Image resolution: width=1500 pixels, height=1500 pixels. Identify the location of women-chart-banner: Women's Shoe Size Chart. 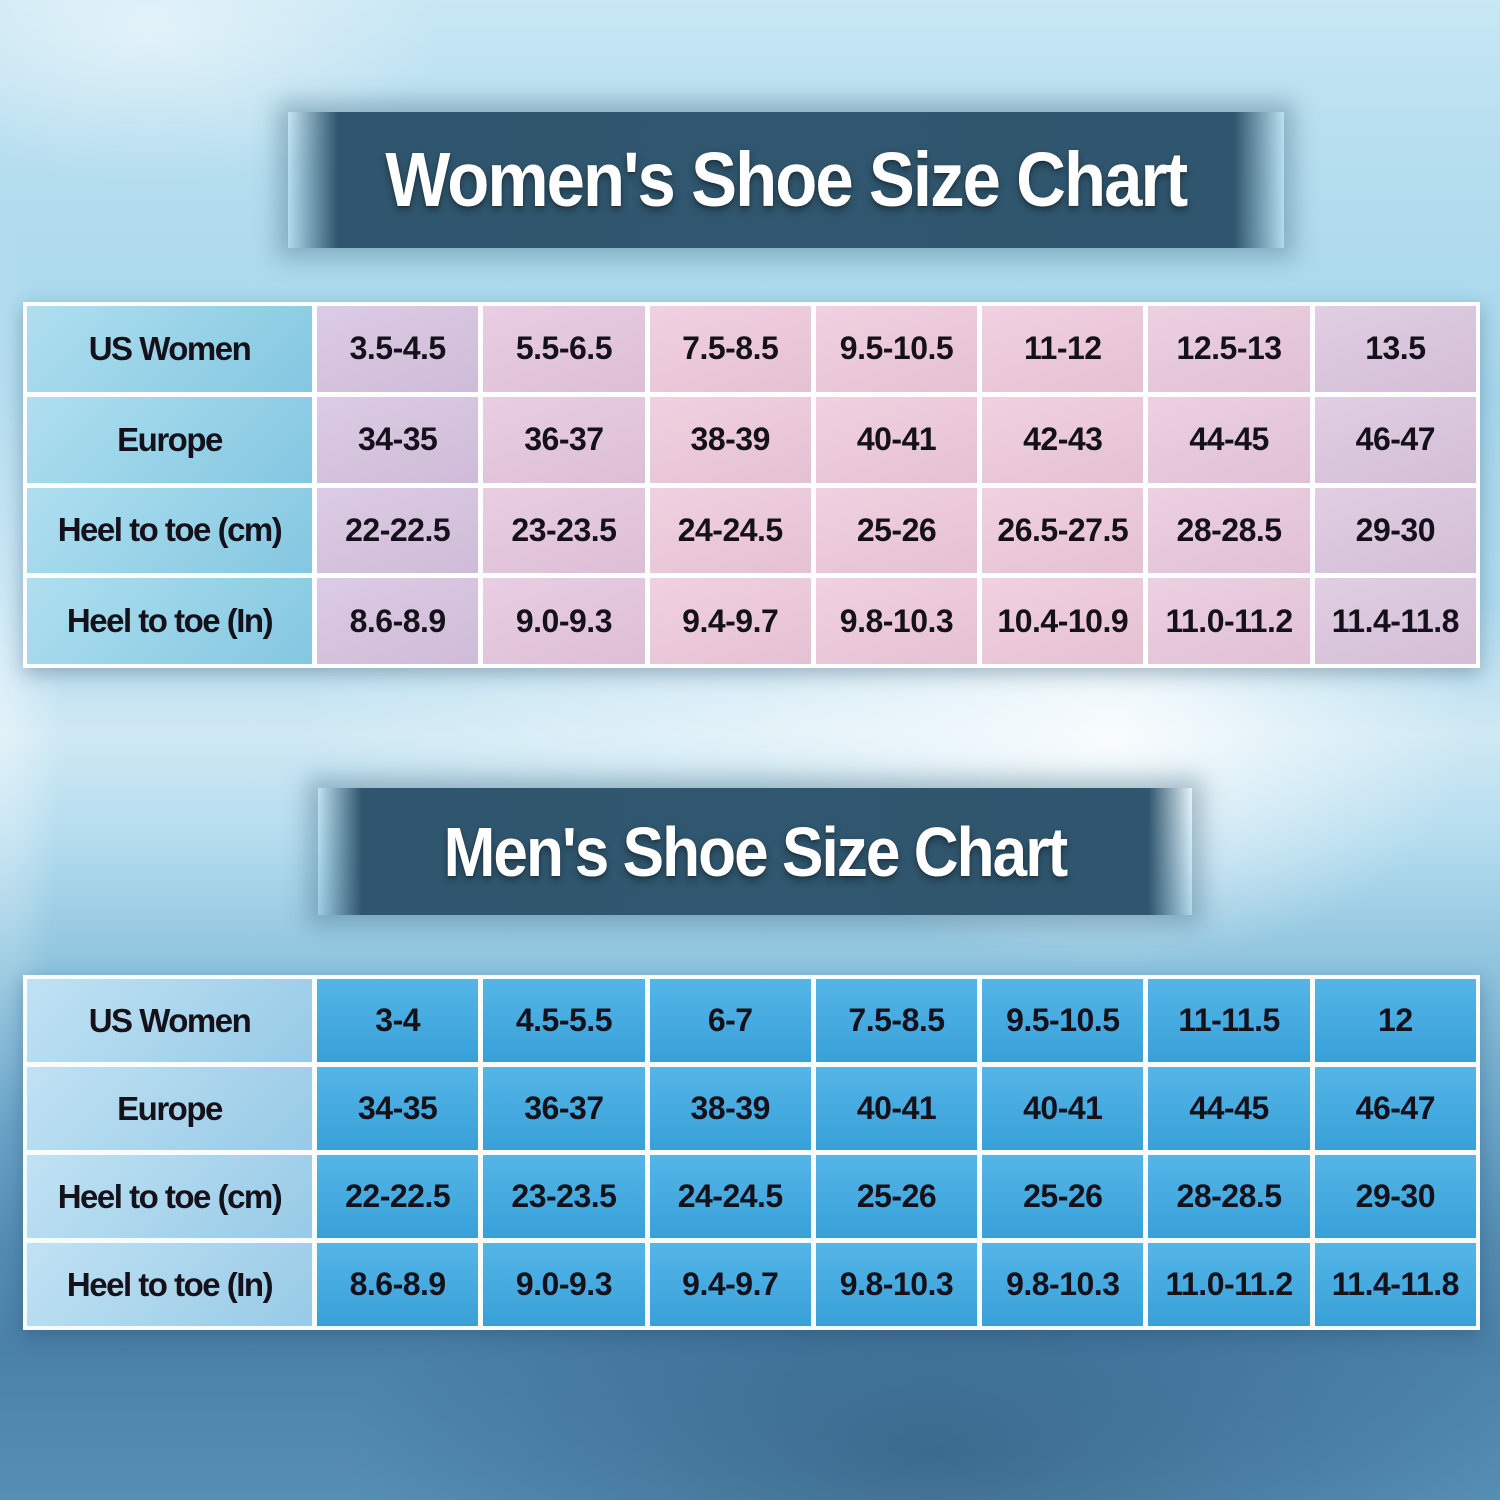
(786, 180).